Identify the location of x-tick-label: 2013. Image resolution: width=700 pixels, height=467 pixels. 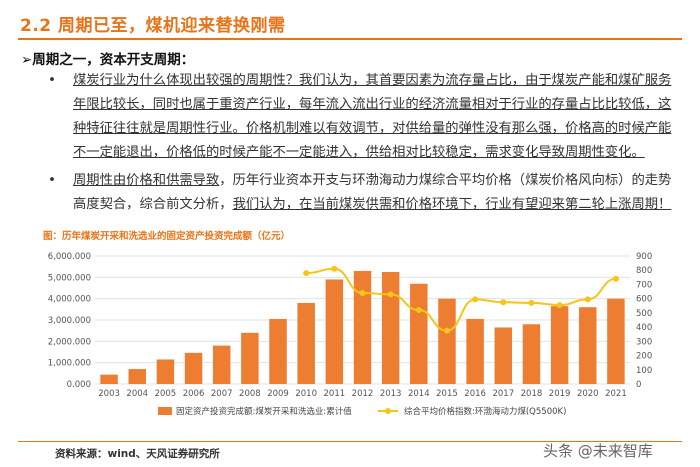
(391, 394).